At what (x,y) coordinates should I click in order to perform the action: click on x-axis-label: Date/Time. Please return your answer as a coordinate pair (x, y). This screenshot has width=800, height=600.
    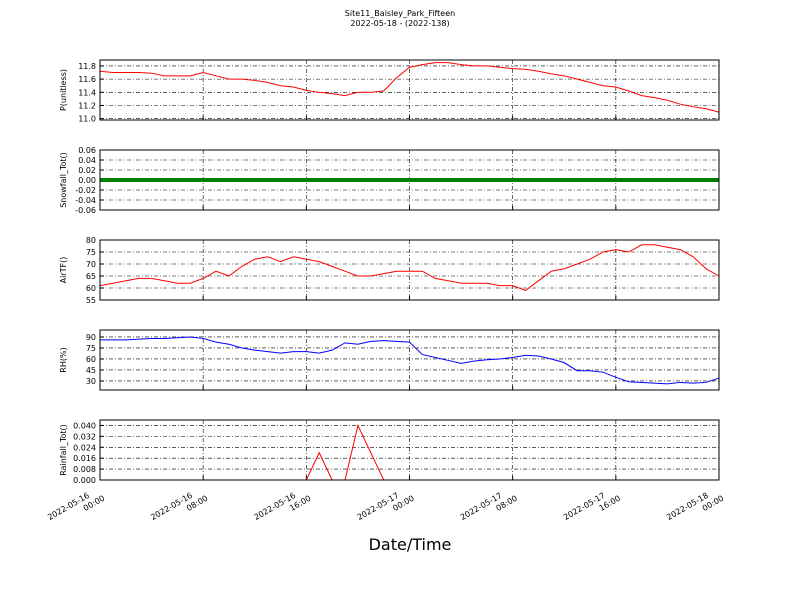
    Looking at the image, I should click on (410, 544).